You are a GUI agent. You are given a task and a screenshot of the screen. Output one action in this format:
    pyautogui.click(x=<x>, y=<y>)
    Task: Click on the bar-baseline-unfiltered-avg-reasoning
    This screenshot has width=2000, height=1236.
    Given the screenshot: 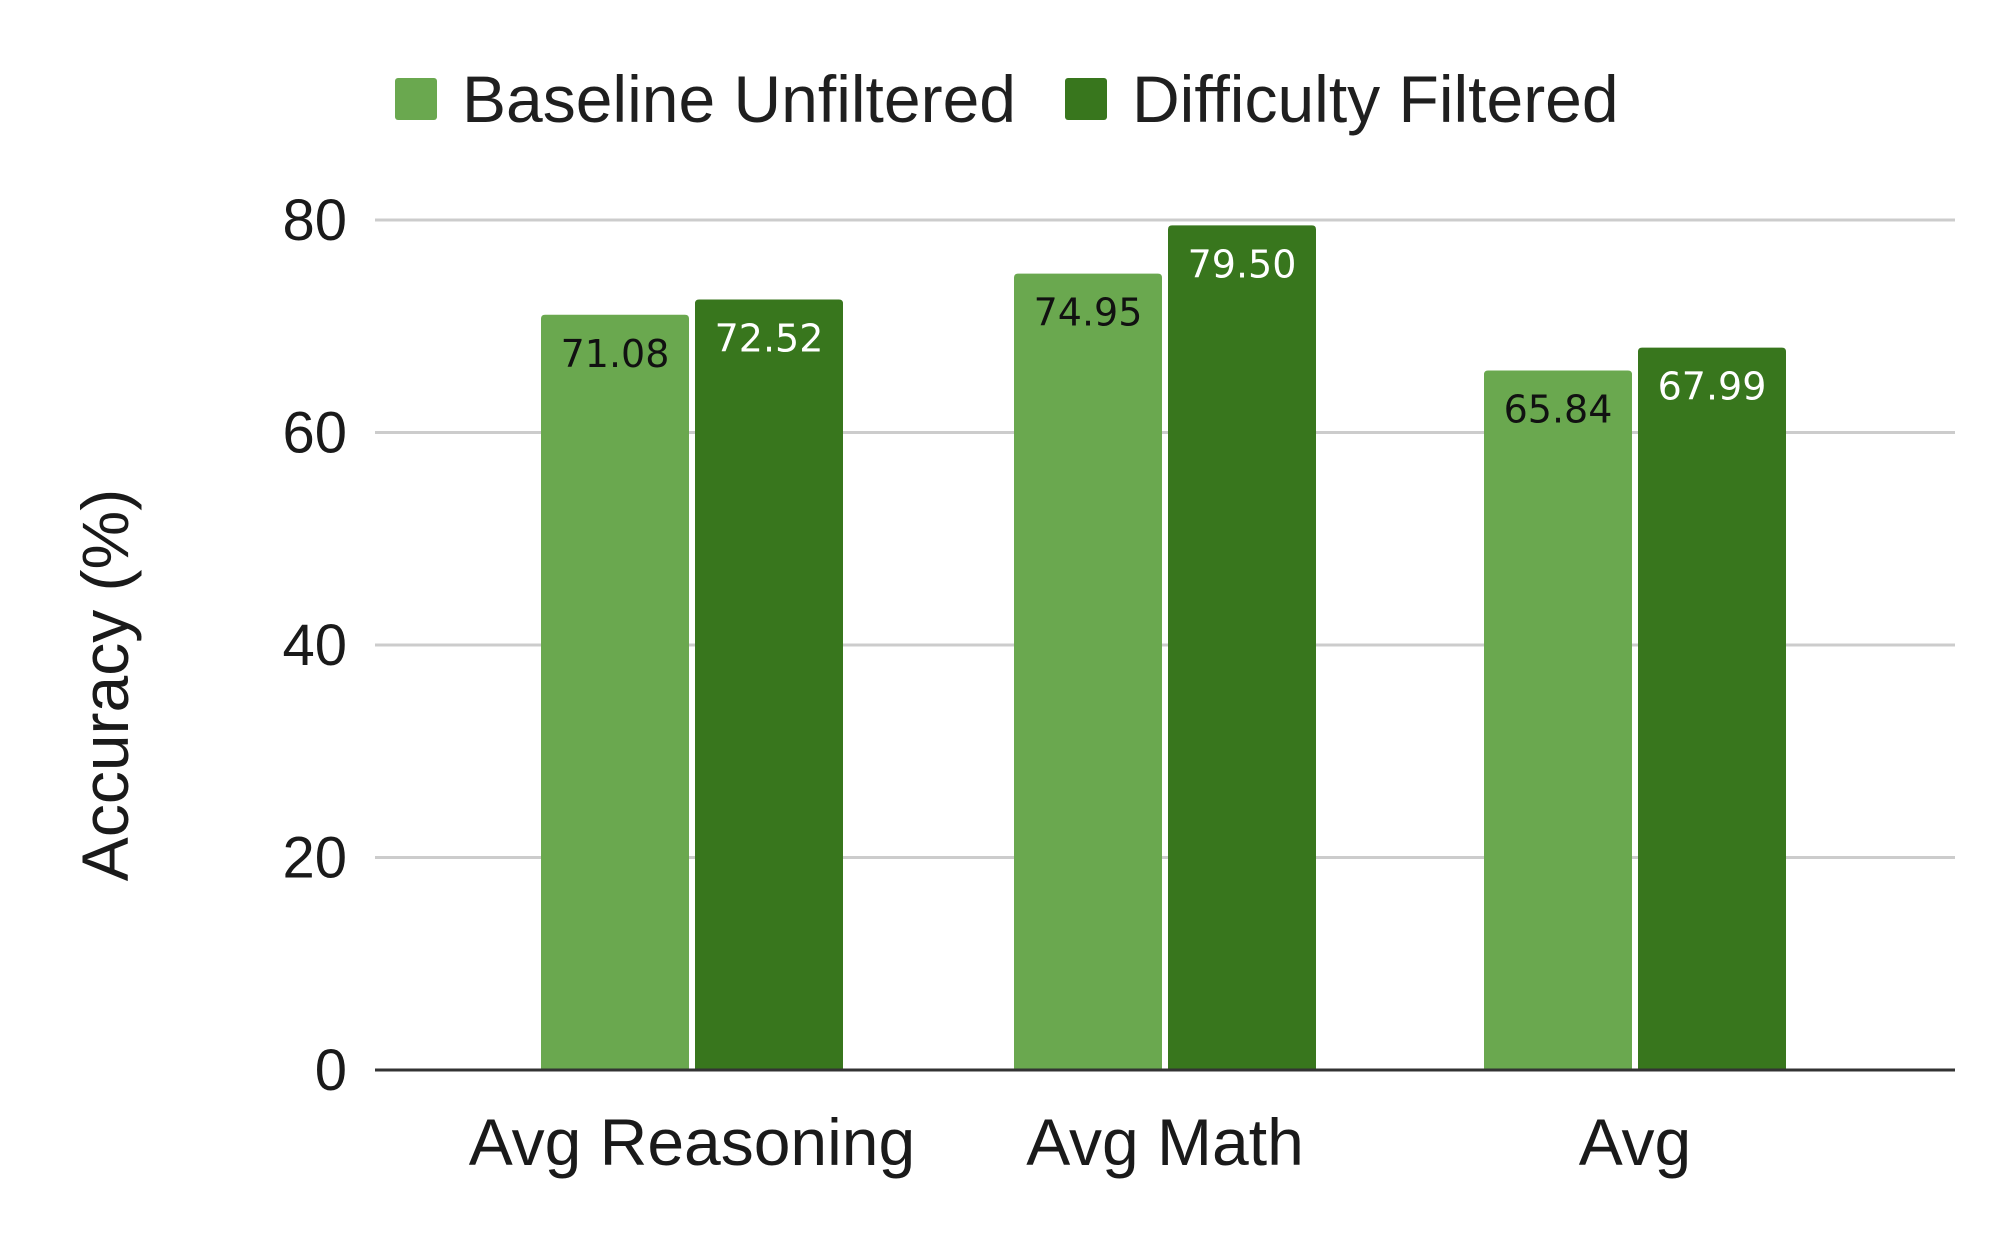 What is the action you would take?
    pyautogui.click(x=615, y=692)
    